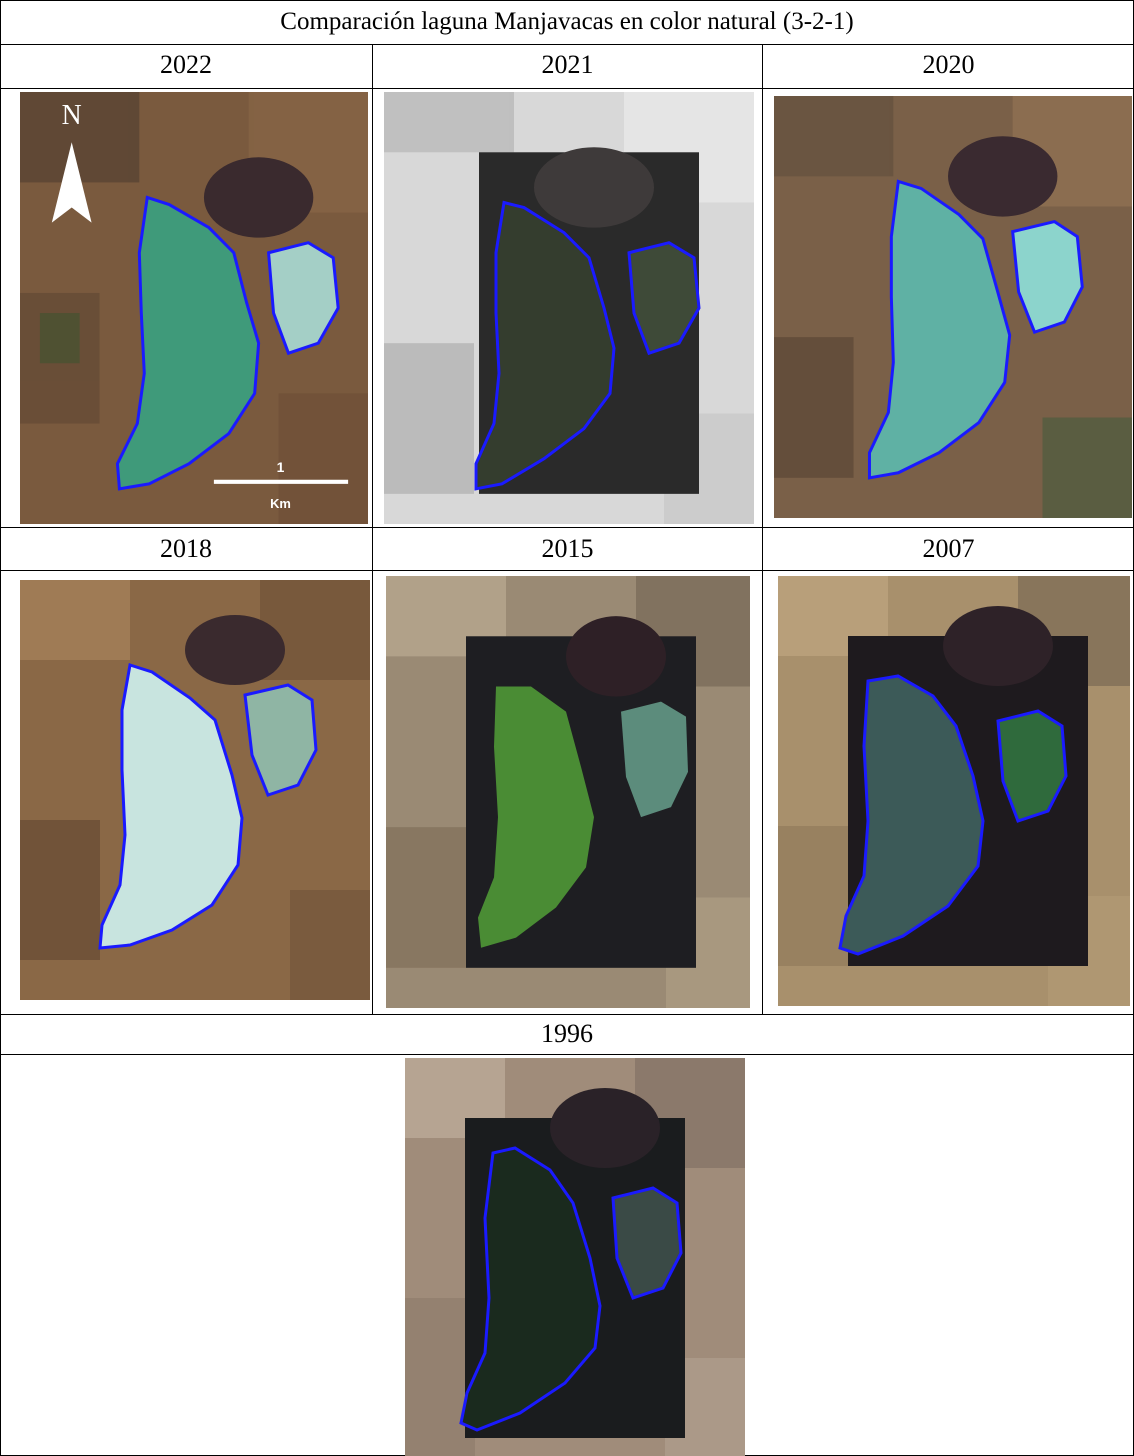  Describe the element at coordinates (72, 115) in the screenshot. I see `north-label: N` at that location.